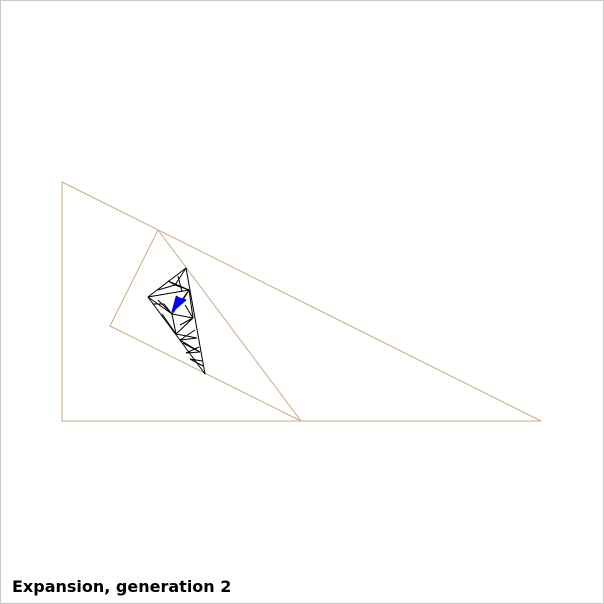  I want to click on tiling-boundary, so click(176, 321).